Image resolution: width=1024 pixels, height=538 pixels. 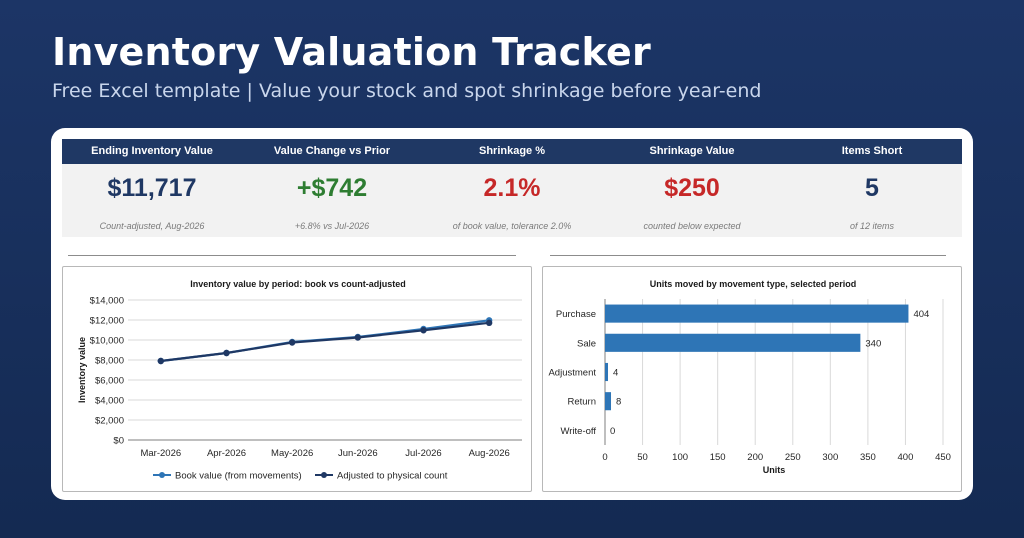 I want to click on x-tick-label: 0, so click(x=604, y=457).